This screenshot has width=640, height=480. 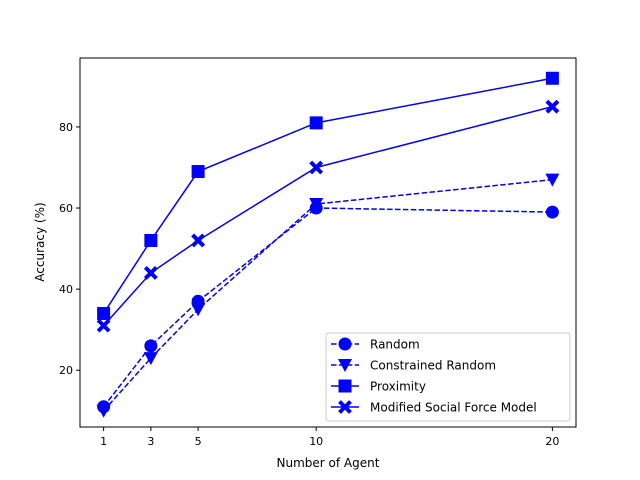 What do you see at coordinates (328, 463) in the screenshot?
I see `x-axis-label: Number of Agent` at bounding box center [328, 463].